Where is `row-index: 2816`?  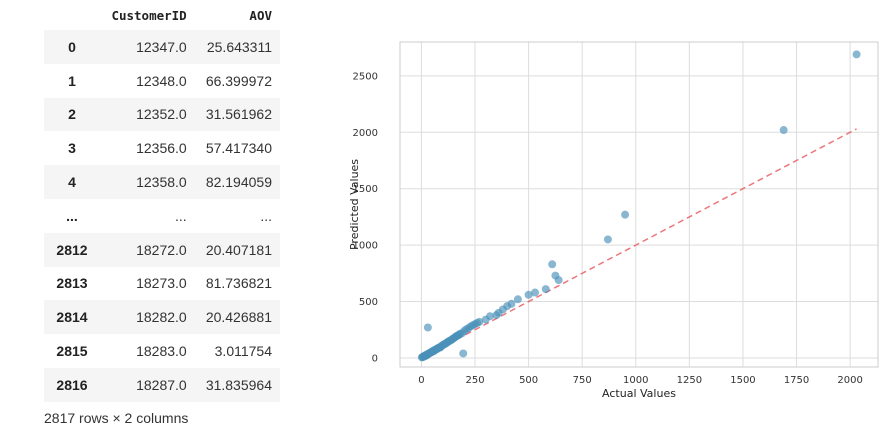 row-index: 2816 is located at coordinates (72, 384).